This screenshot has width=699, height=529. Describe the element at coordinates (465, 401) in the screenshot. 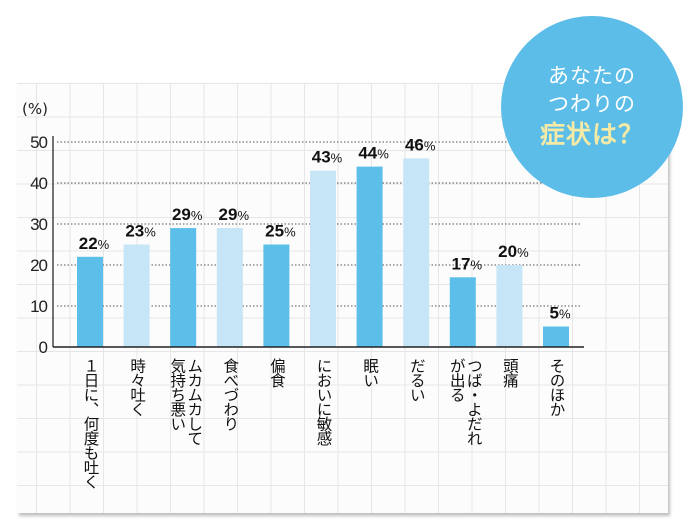

I see `x-tick-label: つば・よだれ が出る` at that location.